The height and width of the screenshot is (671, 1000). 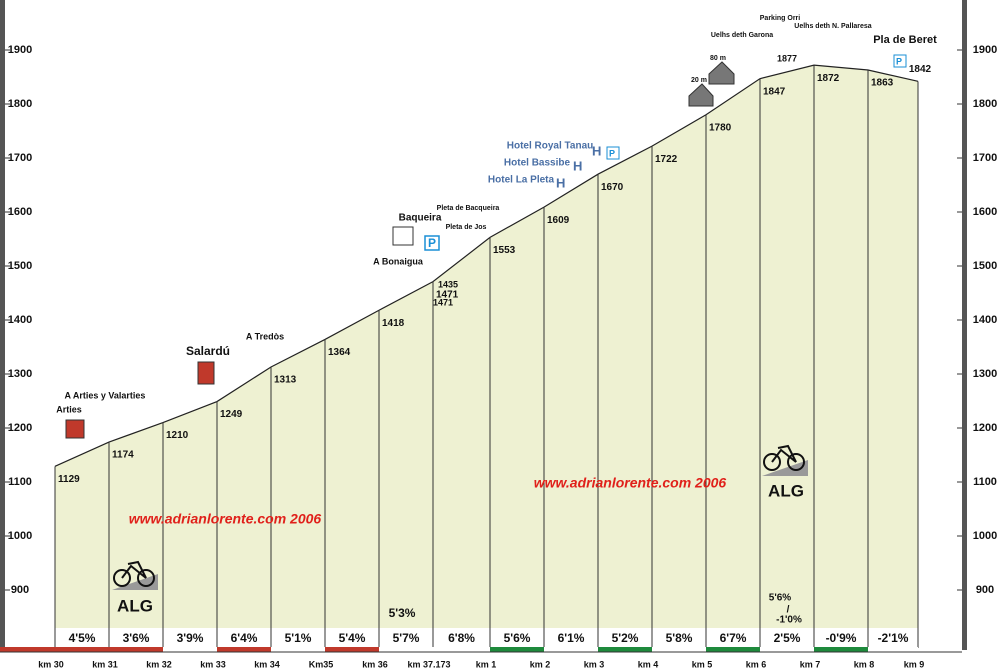 What do you see at coordinates (665, 153) in the screenshot?
I see `icon-labels: P P P H H H` at bounding box center [665, 153].